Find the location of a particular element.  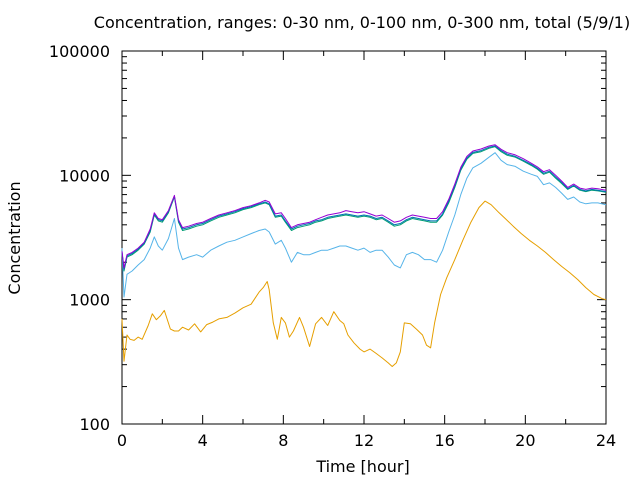

y-tick-label: 100 is located at coordinates (94, 424).